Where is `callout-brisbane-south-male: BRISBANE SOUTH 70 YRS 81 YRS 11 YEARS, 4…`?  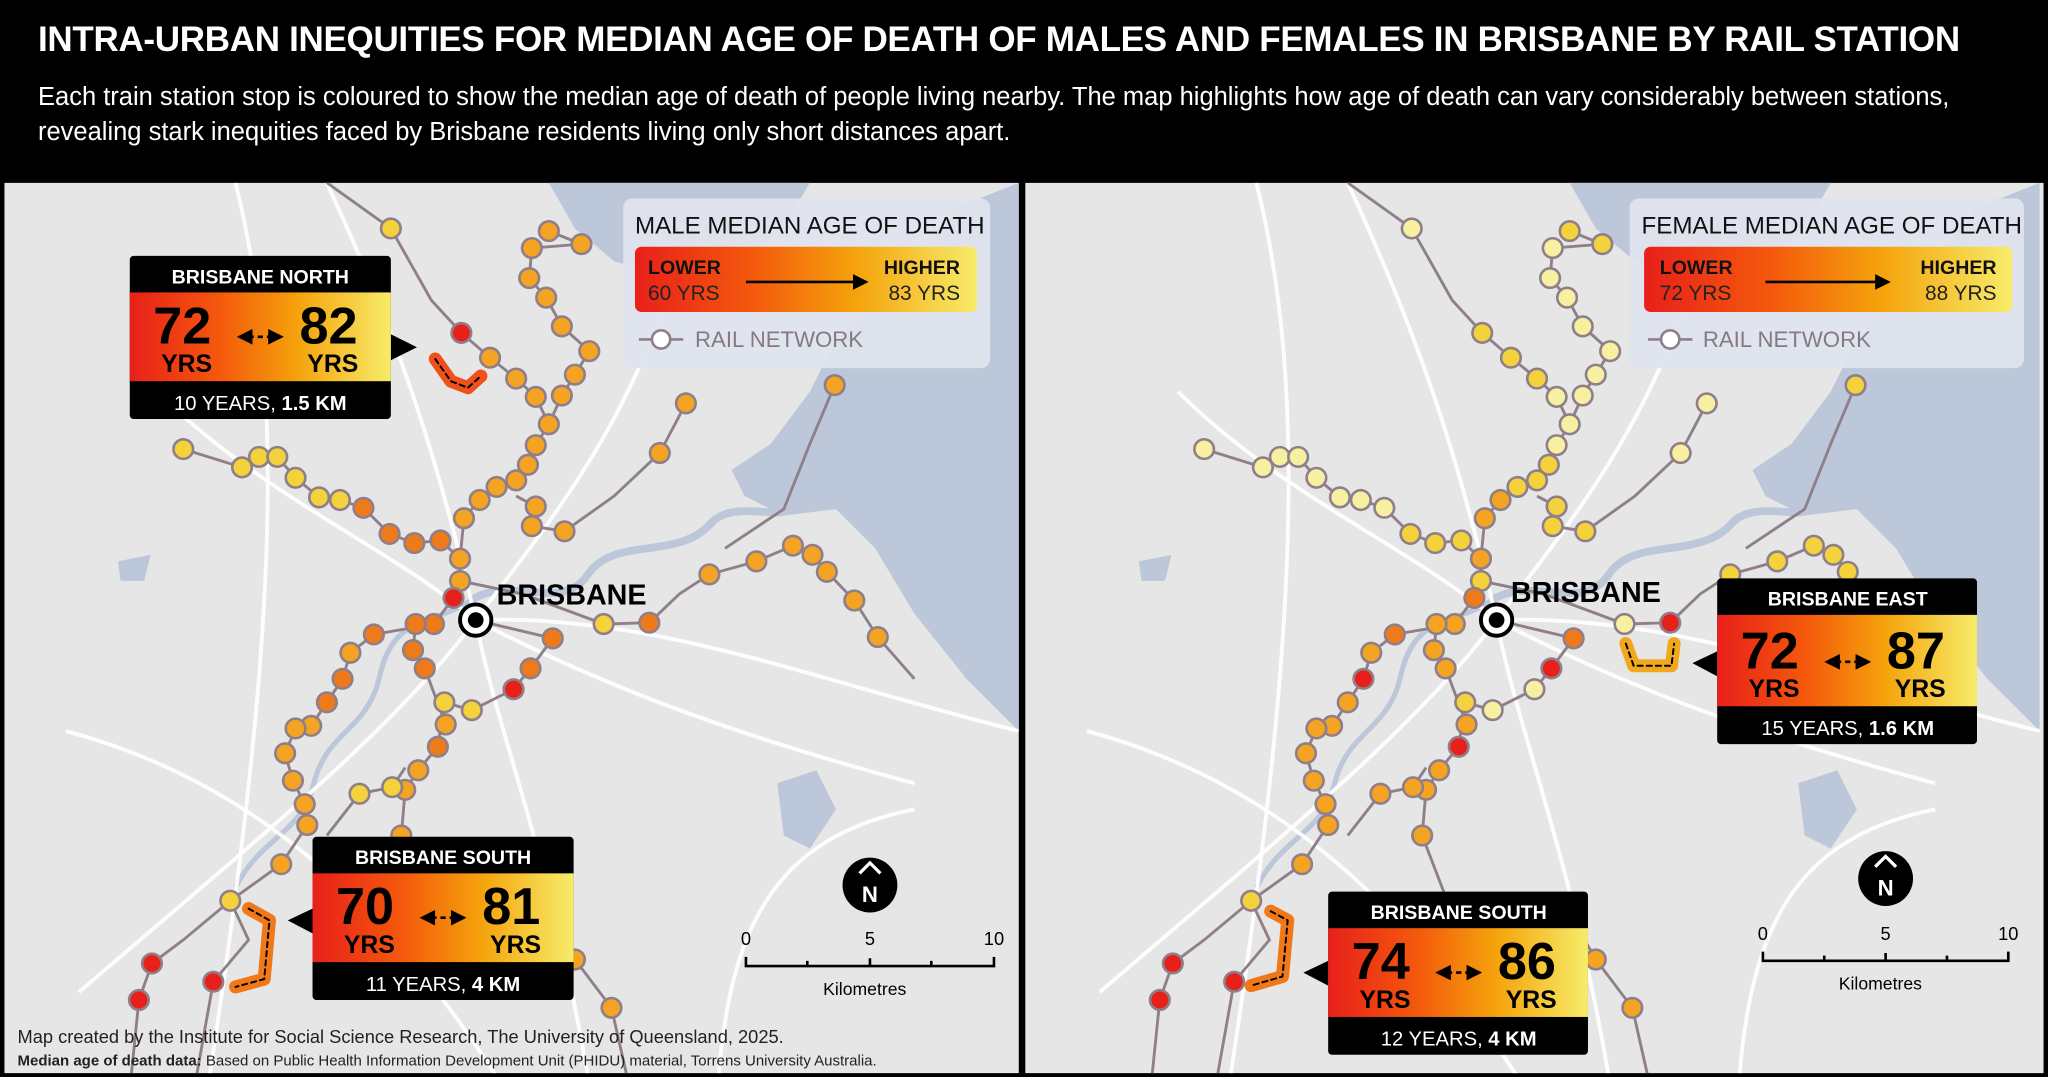
callout-brisbane-south-male: BRISBANE SOUTH 70 YRS 81 YRS 11 YEARS, 4… is located at coordinates (430, 918).